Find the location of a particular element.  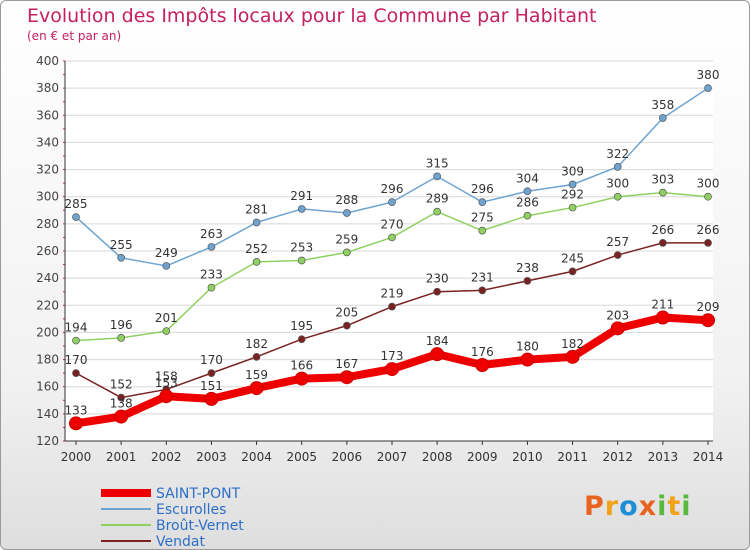

x-tick-label: 2012 is located at coordinates (617, 457).